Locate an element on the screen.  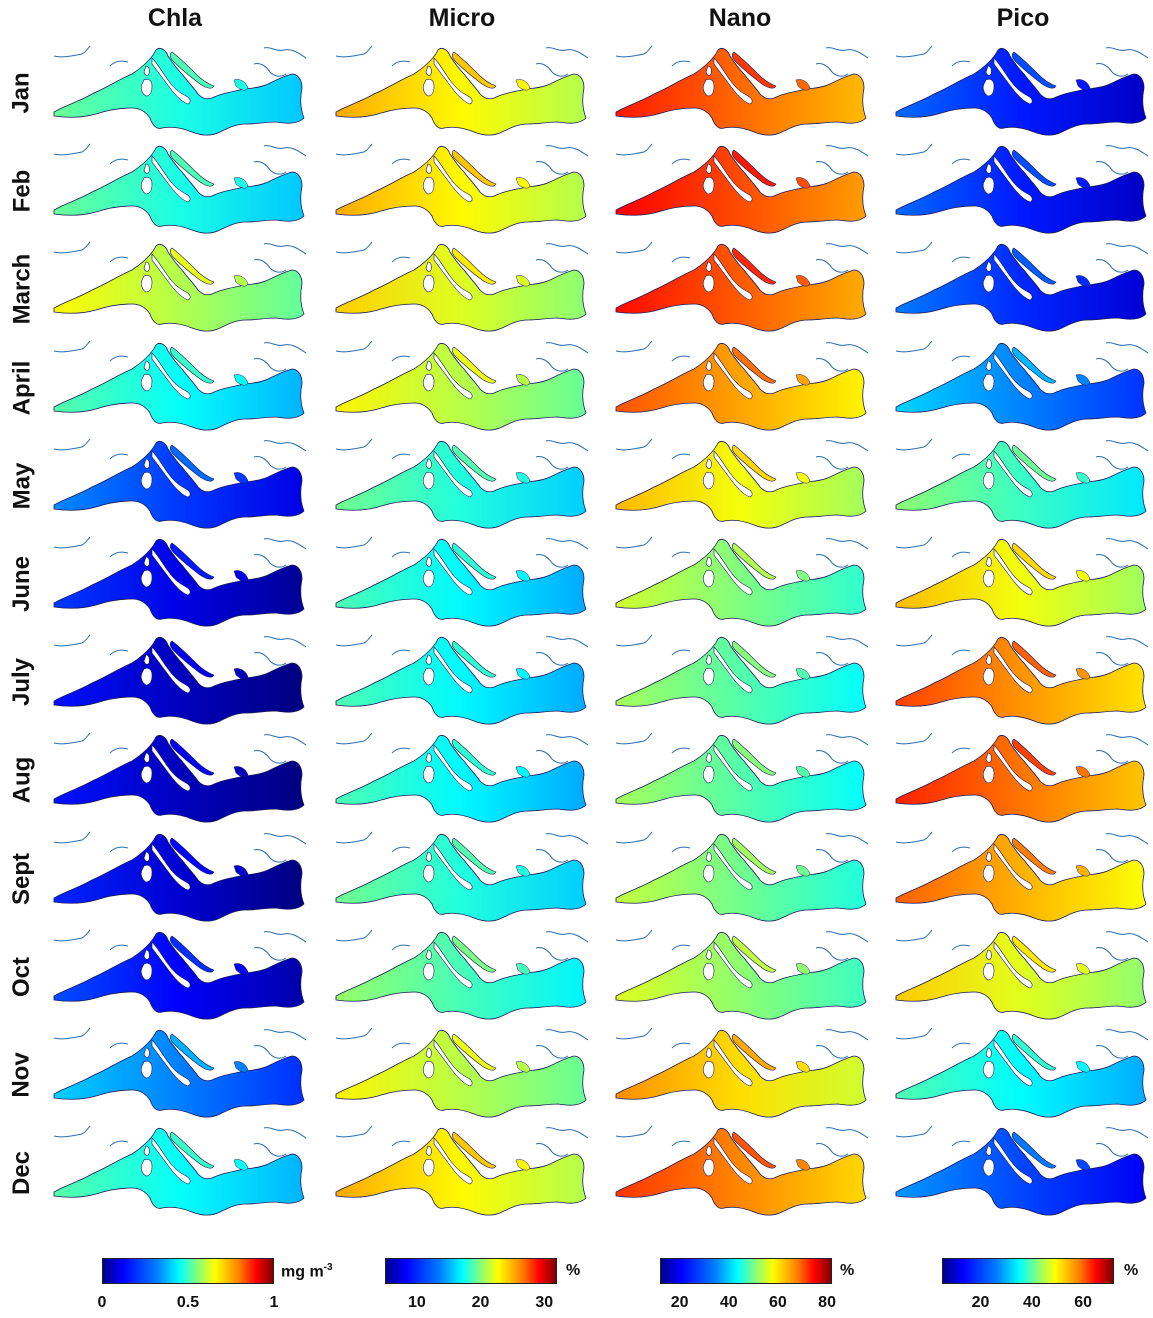
column-title-chla: Chla is located at coordinates (175, 18).